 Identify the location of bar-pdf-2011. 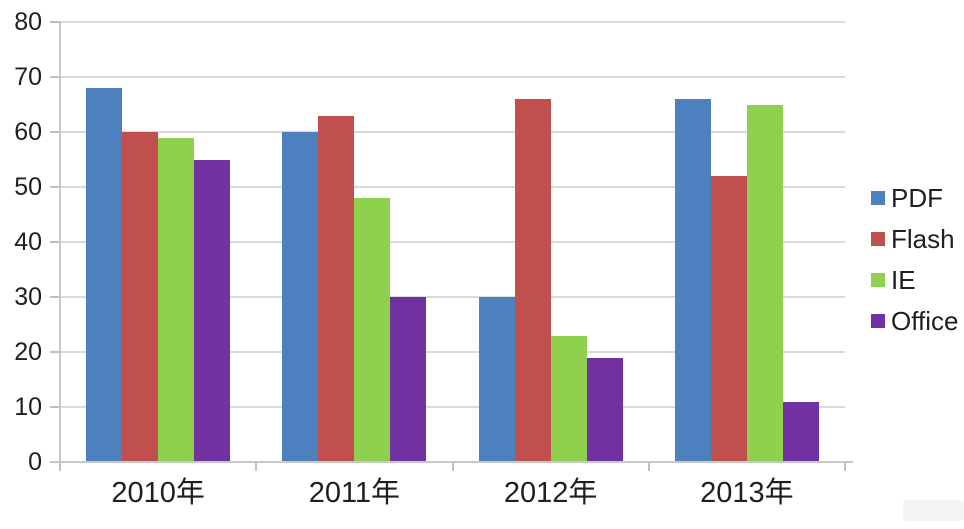
(300, 297).